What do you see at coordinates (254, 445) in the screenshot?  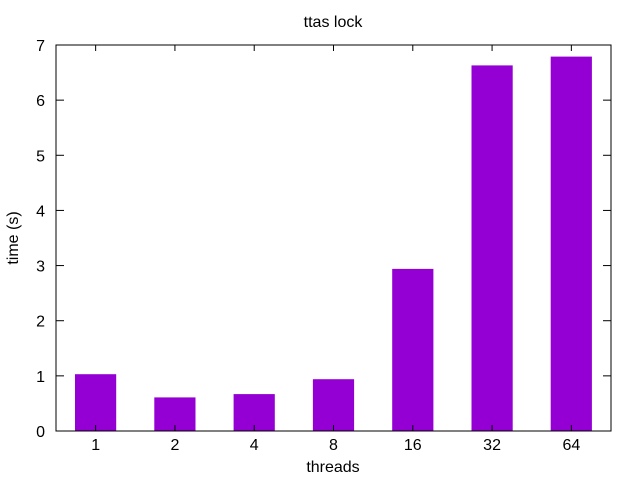 I see `x-tick-label-4: 4` at bounding box center [254, 445].